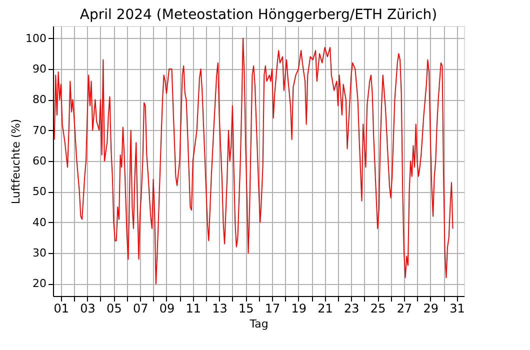  What do you see at coordinates (39, 99) in the screenshot?
I see `y-tick-label: 80` at bounding box center [39, 99].